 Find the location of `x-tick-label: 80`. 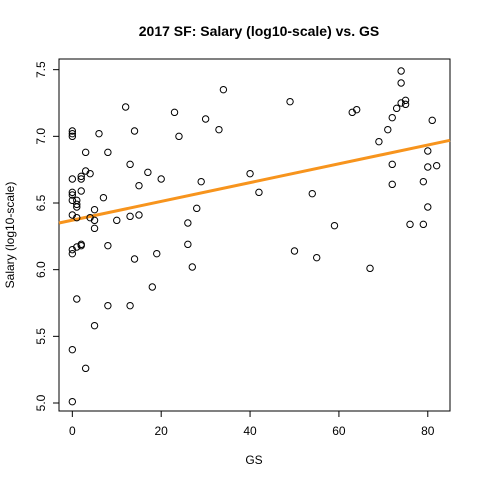

x-tick-label: 80 is located at coordinates (428, 431).